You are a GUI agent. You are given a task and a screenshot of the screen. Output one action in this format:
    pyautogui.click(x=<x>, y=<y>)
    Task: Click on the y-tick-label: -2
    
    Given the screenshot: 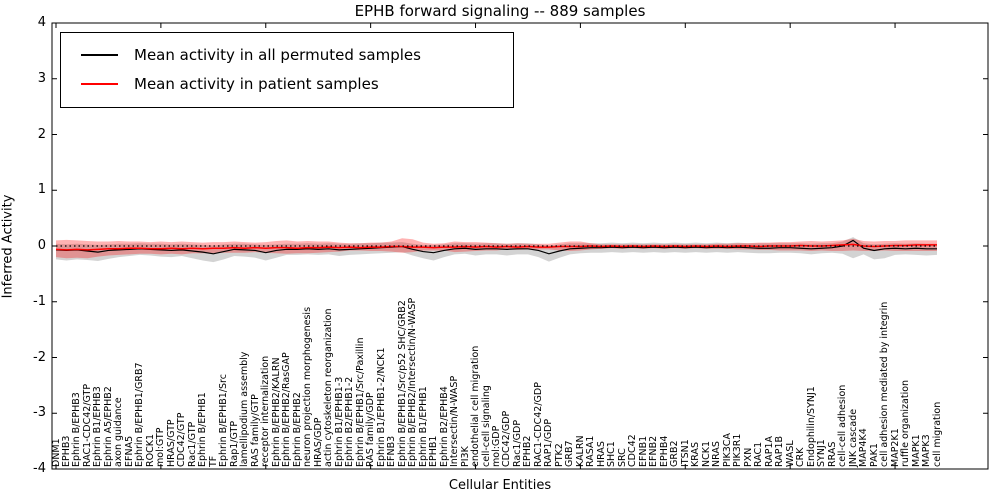 What is the action you would take?
    pyautogui.click(x=39, y=357)
    